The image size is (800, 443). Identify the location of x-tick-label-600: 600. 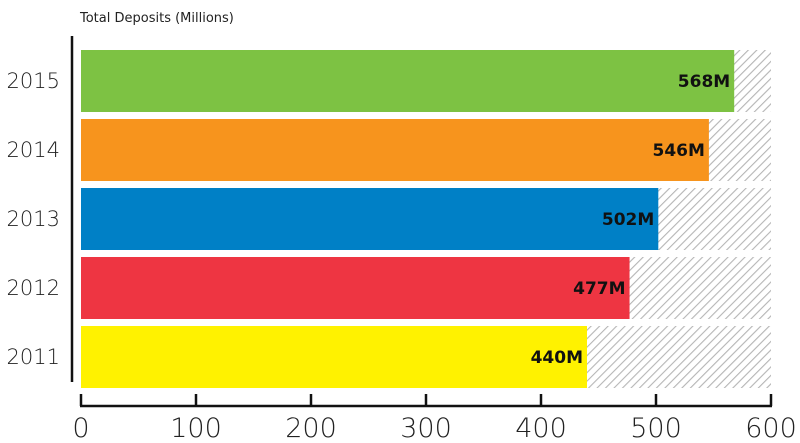
(771, 428).